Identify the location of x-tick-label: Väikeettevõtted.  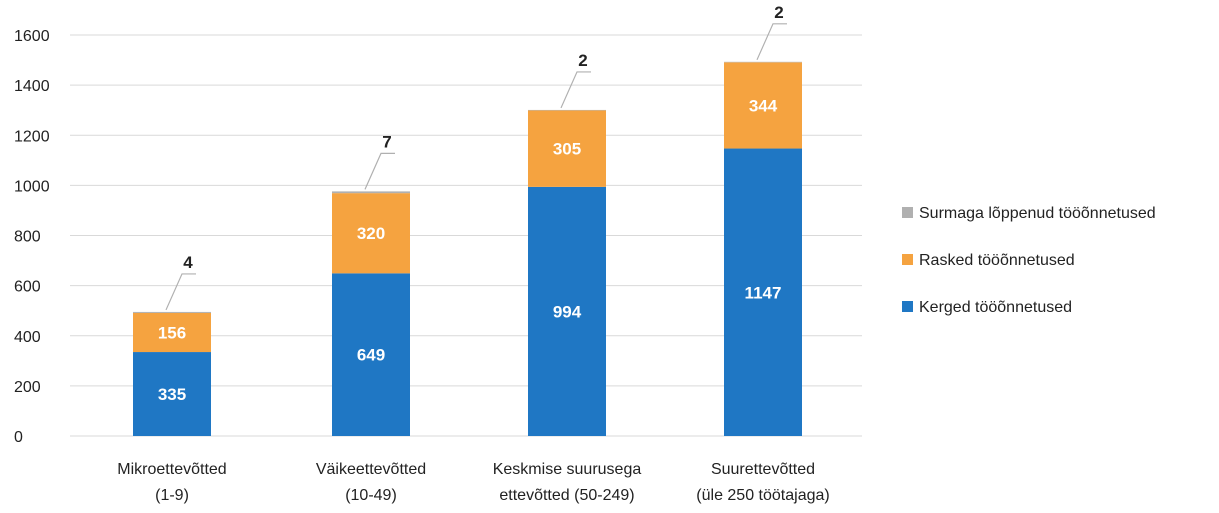
(371, 469).